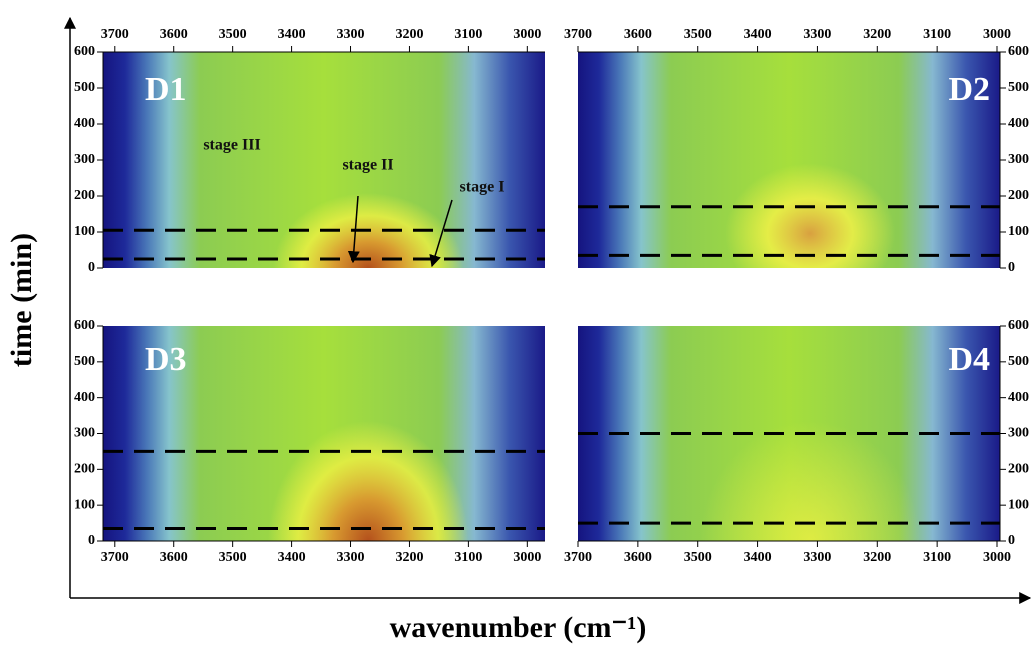 This screenshot has width=1036, height=648. I want to click on panel-label: D1, so click(166, 89).